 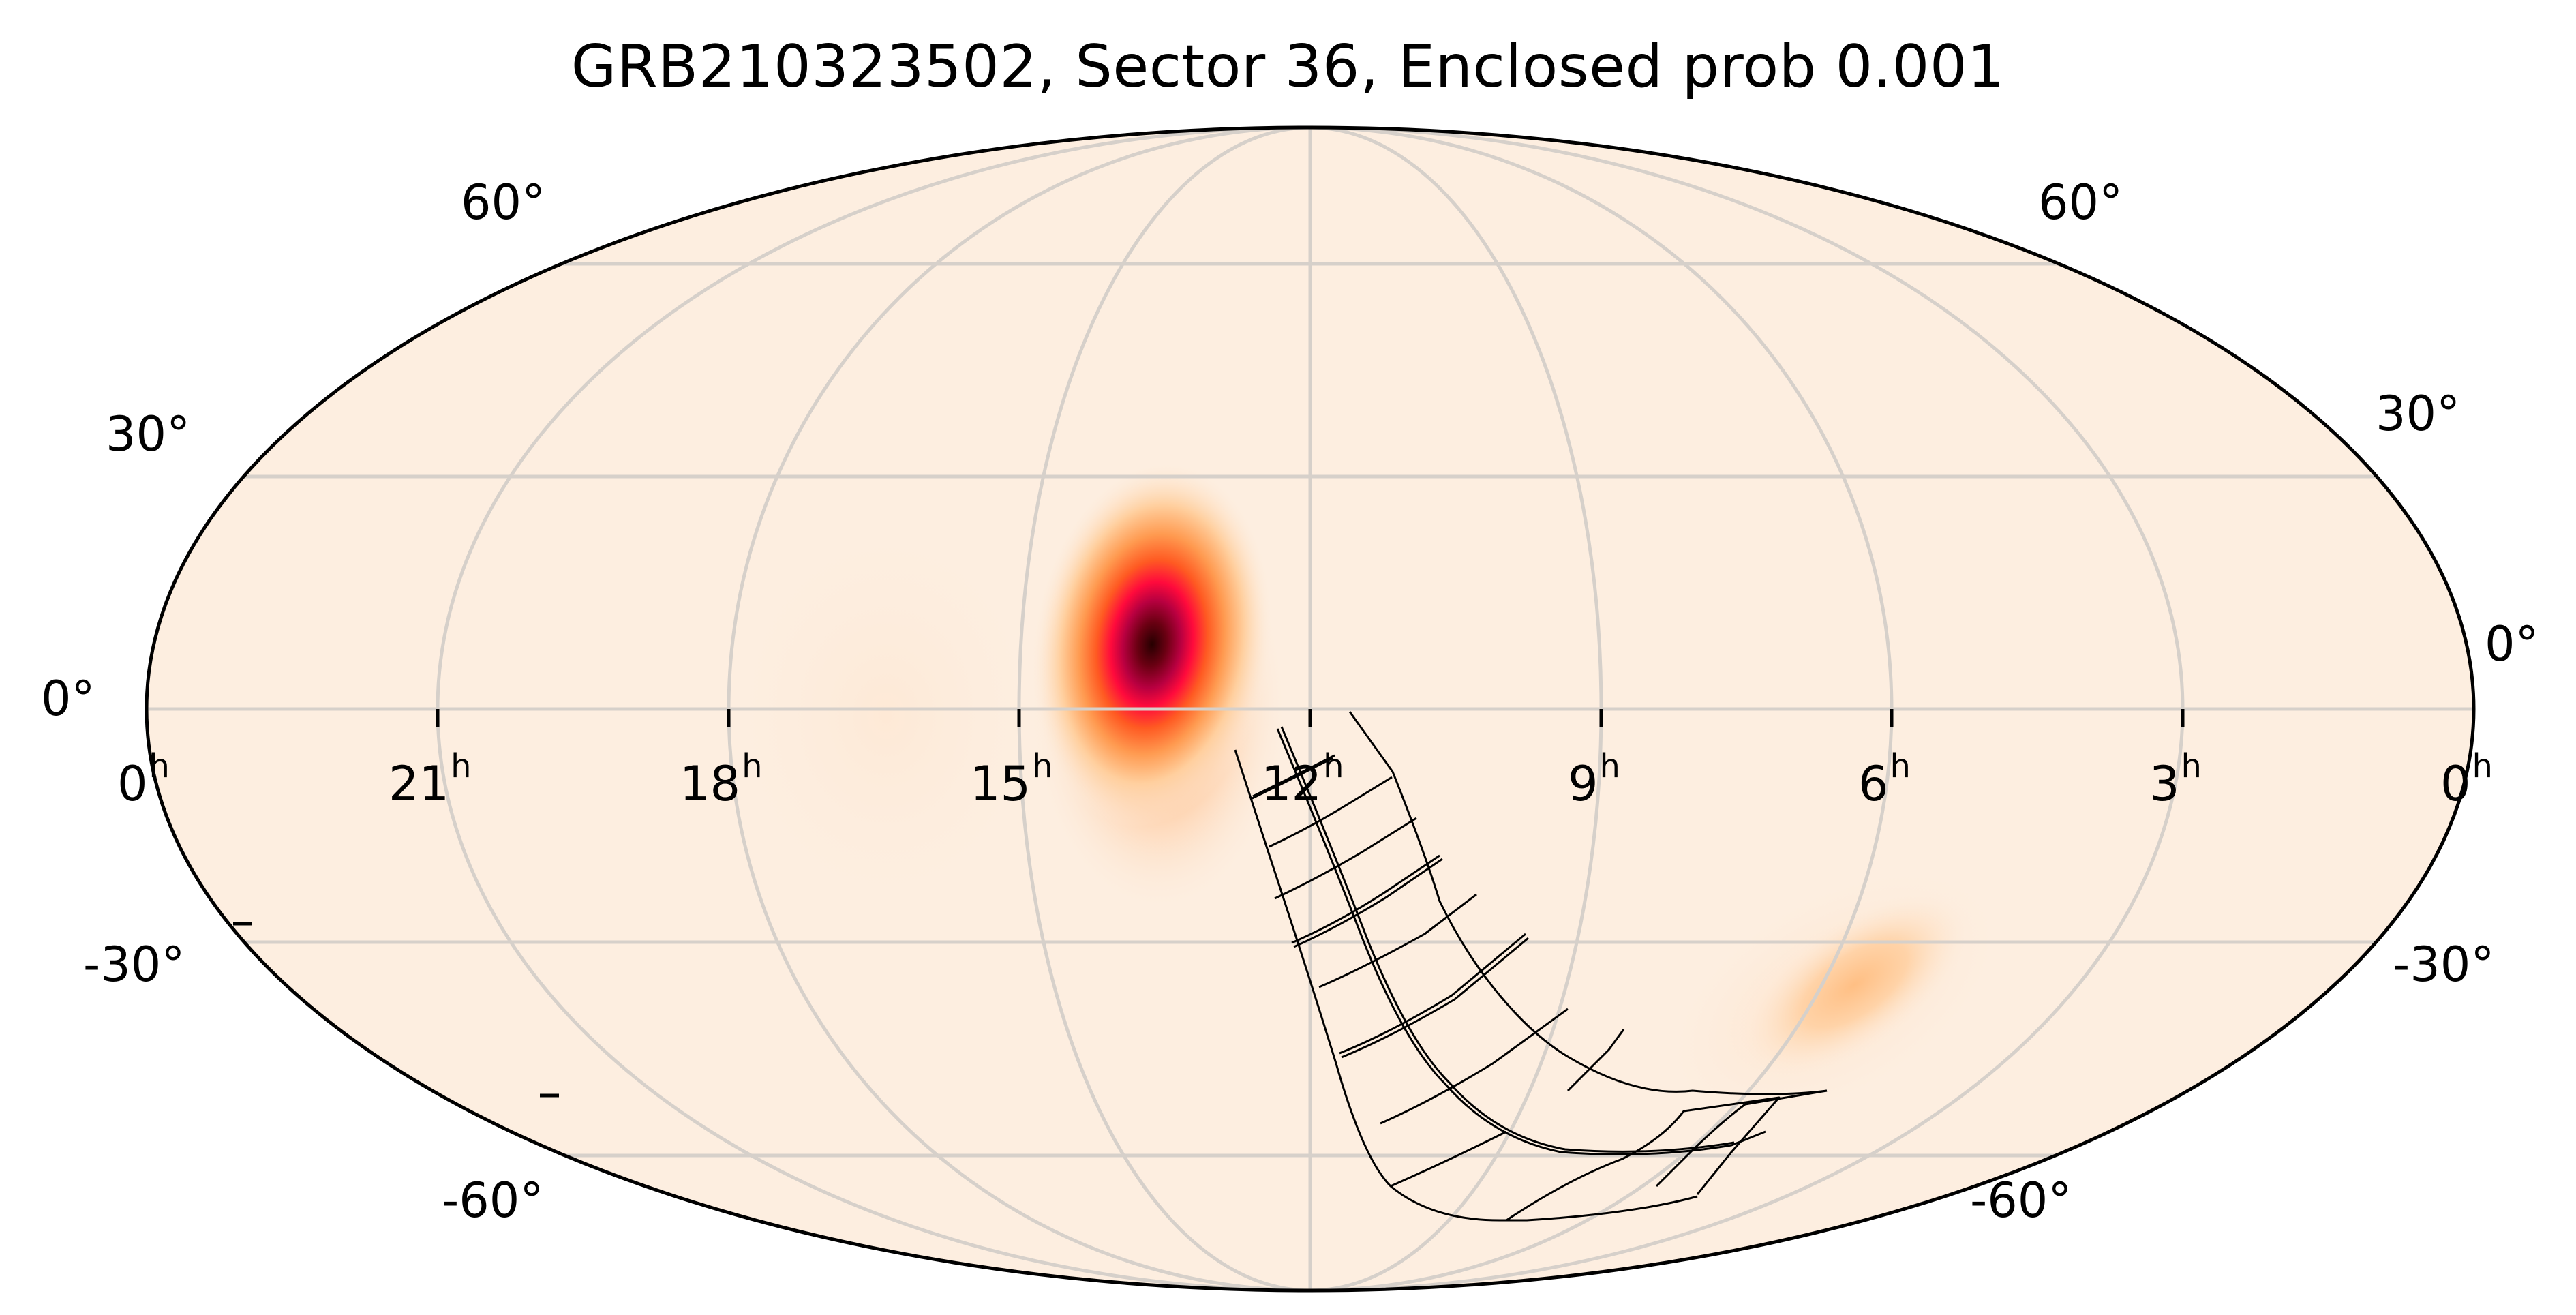 I want to click on dec-label-left-60: 60°, so click(x=503, y=202).